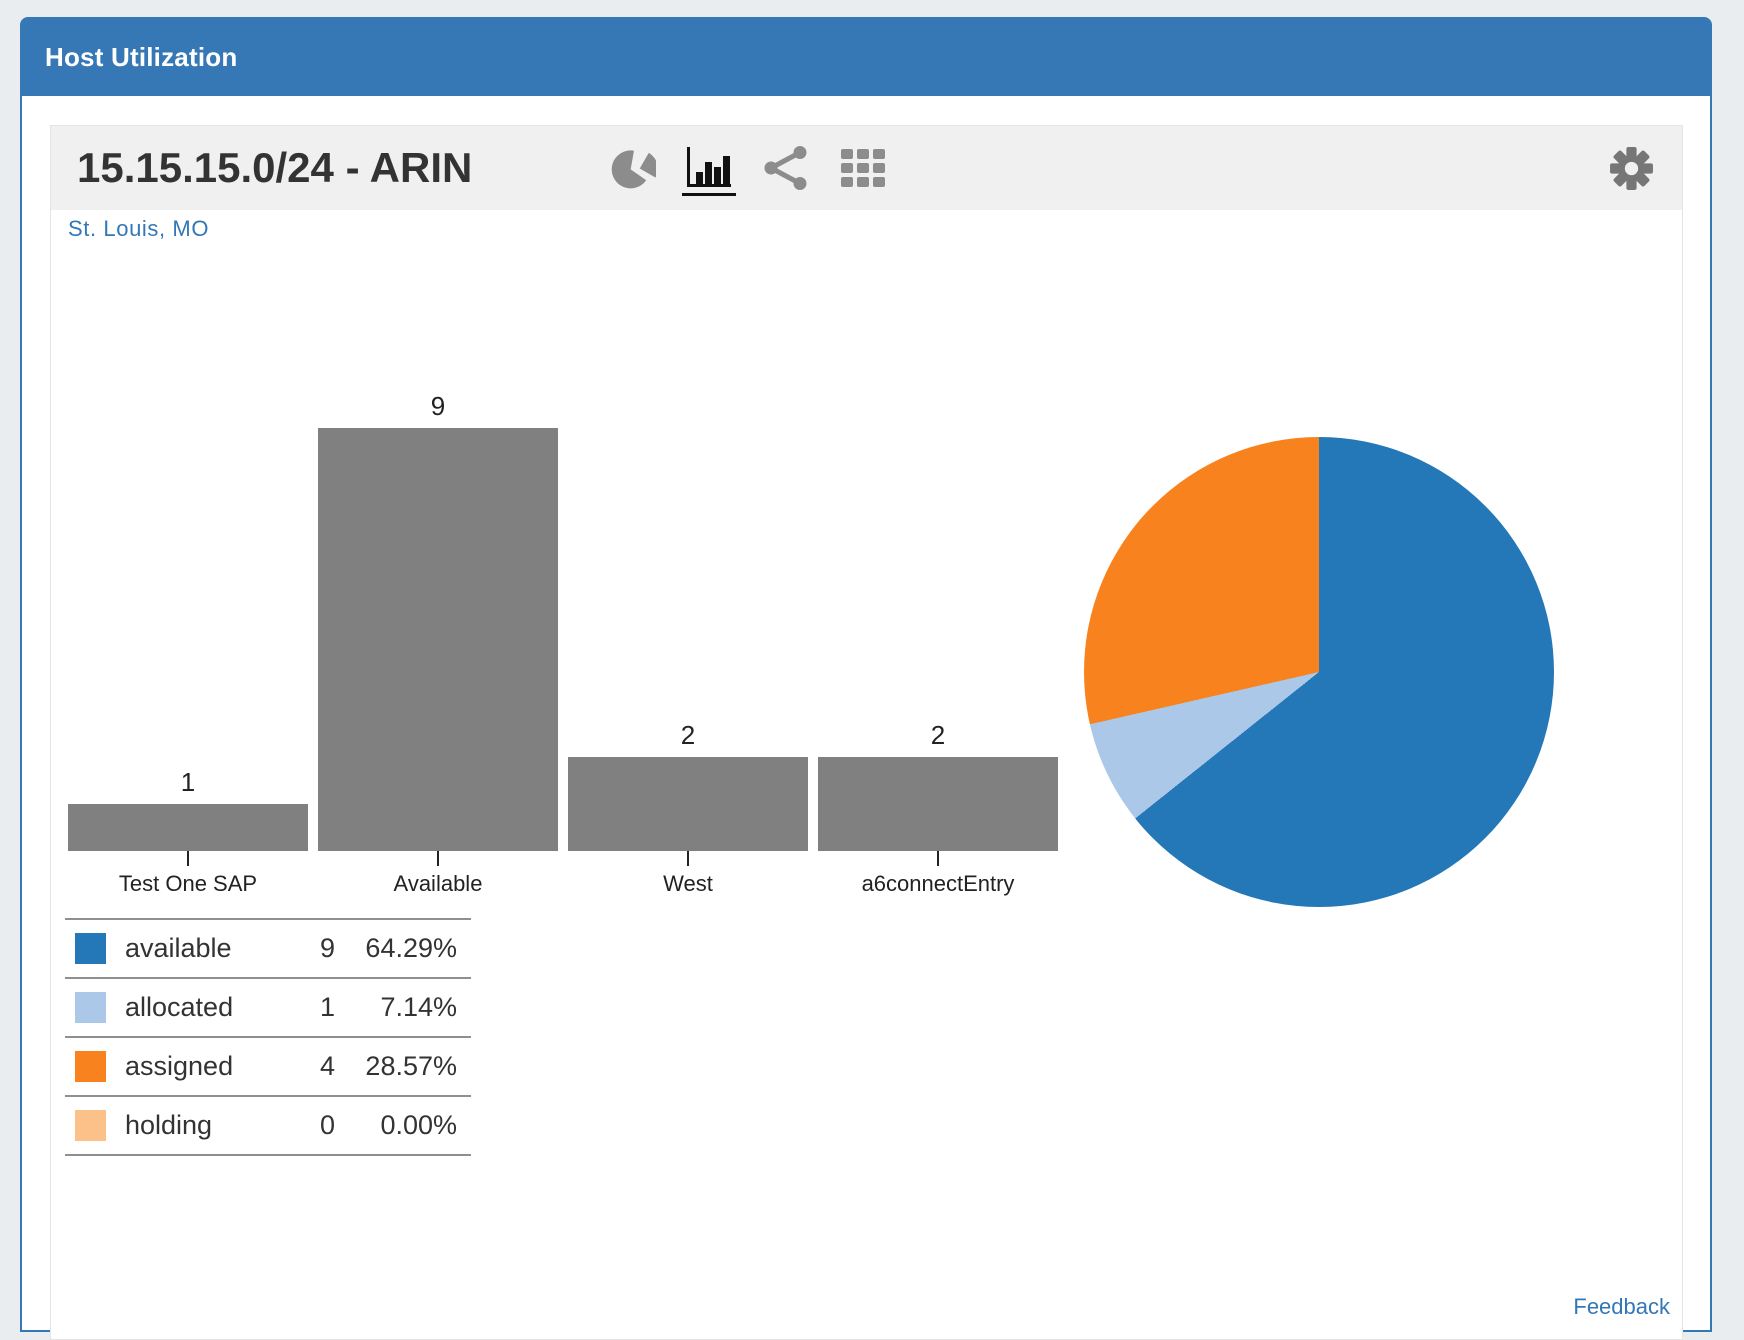  Describe the element at coordinates (141, 57) in the screenshot. I see `panel-title: Host Utilization` at that location.